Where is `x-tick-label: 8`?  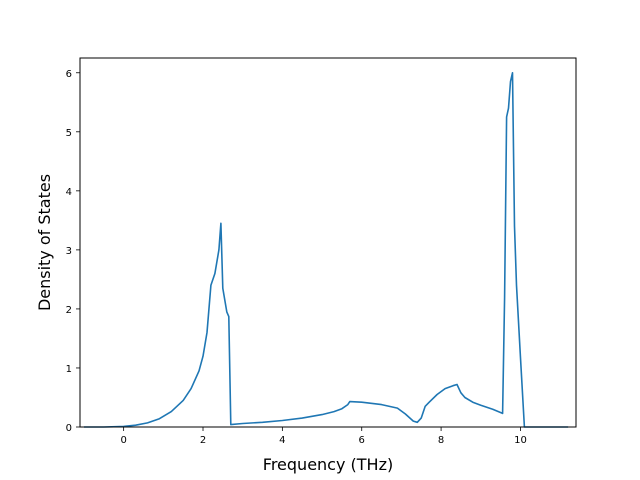 x-tick-label: 8 is located at coordinates (441, 440).